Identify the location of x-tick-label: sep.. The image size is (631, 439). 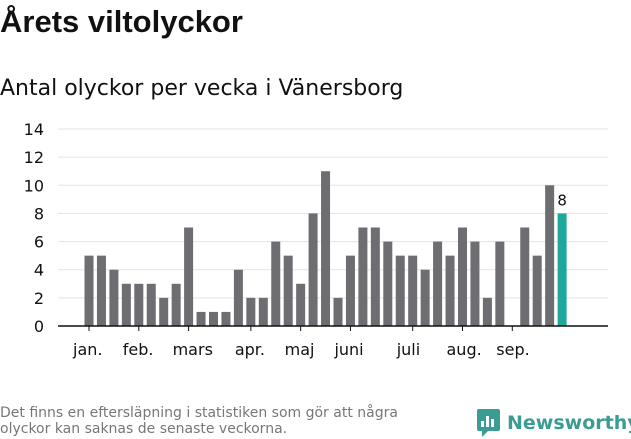
(512, 349).